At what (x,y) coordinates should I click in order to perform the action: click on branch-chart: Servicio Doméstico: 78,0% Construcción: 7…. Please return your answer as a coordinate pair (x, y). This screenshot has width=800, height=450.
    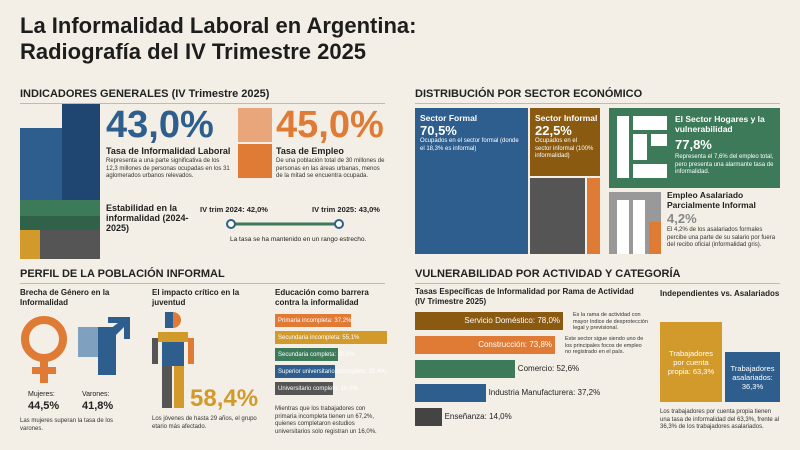
    Looking at the image, I should click on (535, 372).